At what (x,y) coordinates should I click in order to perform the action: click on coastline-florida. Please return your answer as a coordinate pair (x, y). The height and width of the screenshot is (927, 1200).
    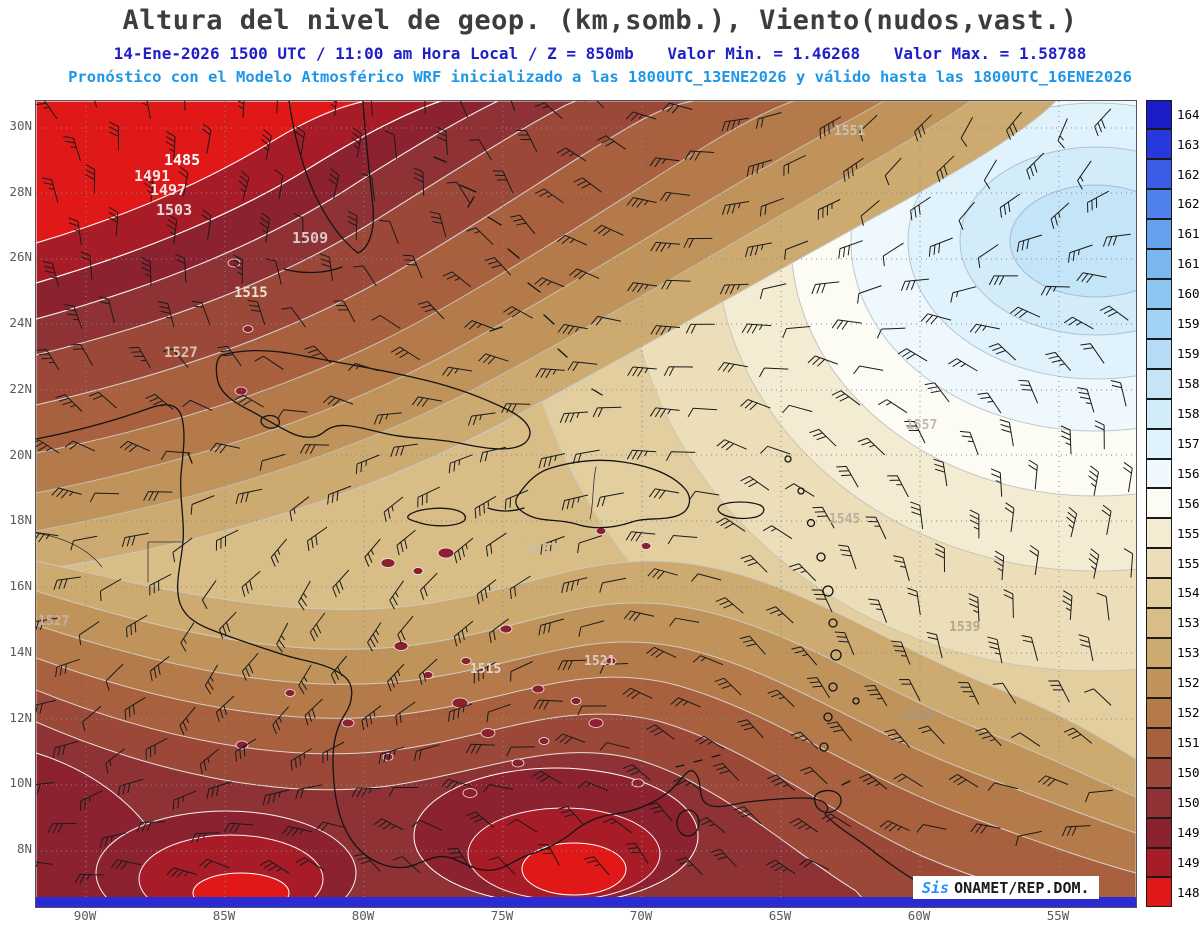
    Looking at the image, I should click on (331, 177).